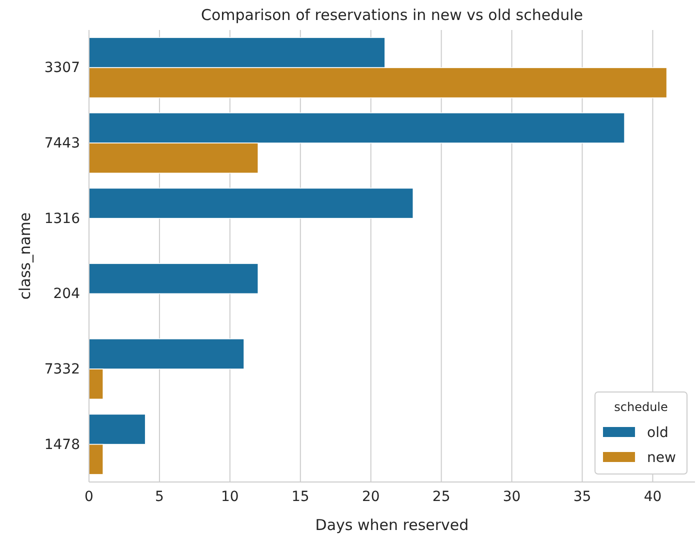 This screenshot has width=700, height=538. I want to click on x-tick-label: 40, so click(653, 496).